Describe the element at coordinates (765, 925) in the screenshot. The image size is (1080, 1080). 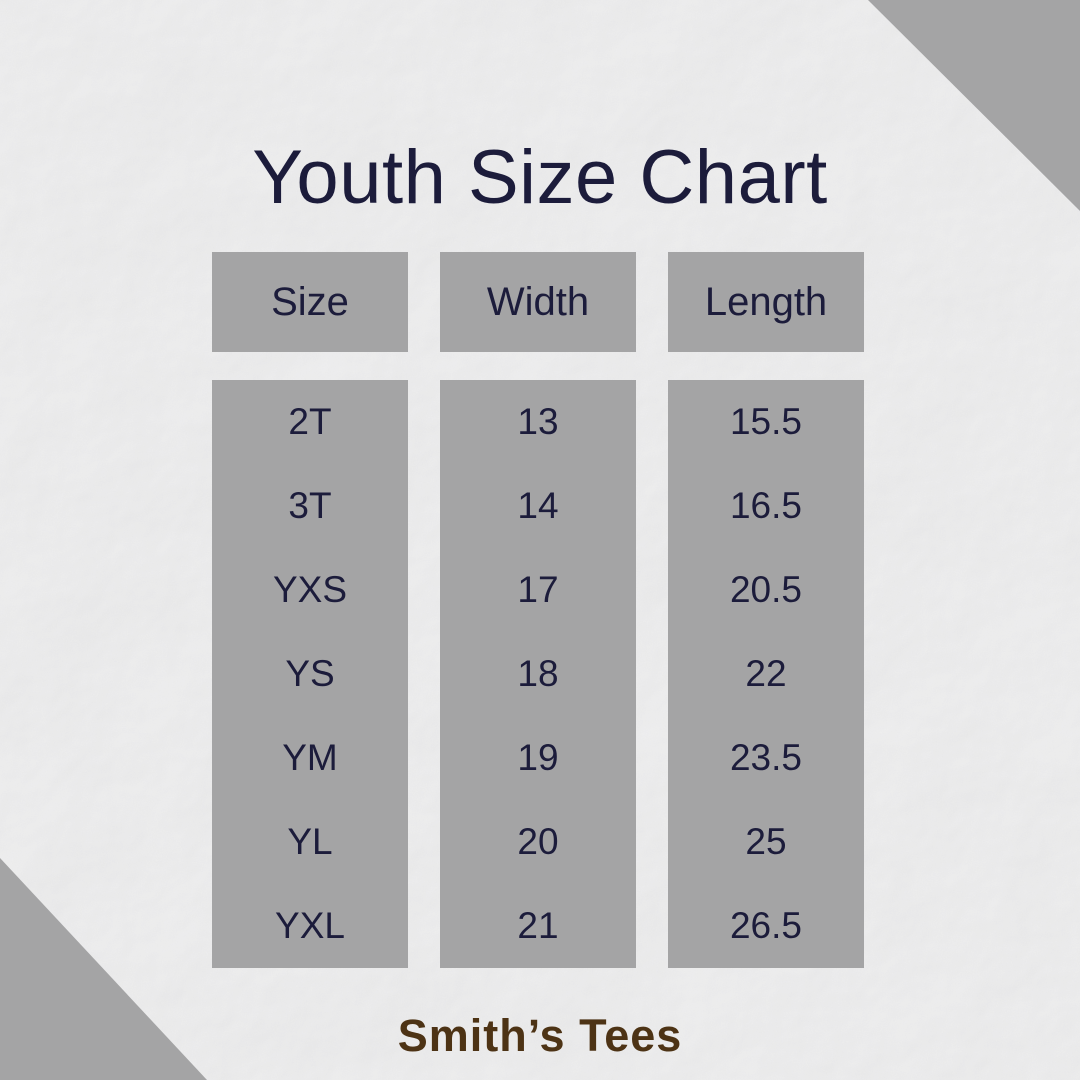
I see `length-cell: 26.5` at that location.